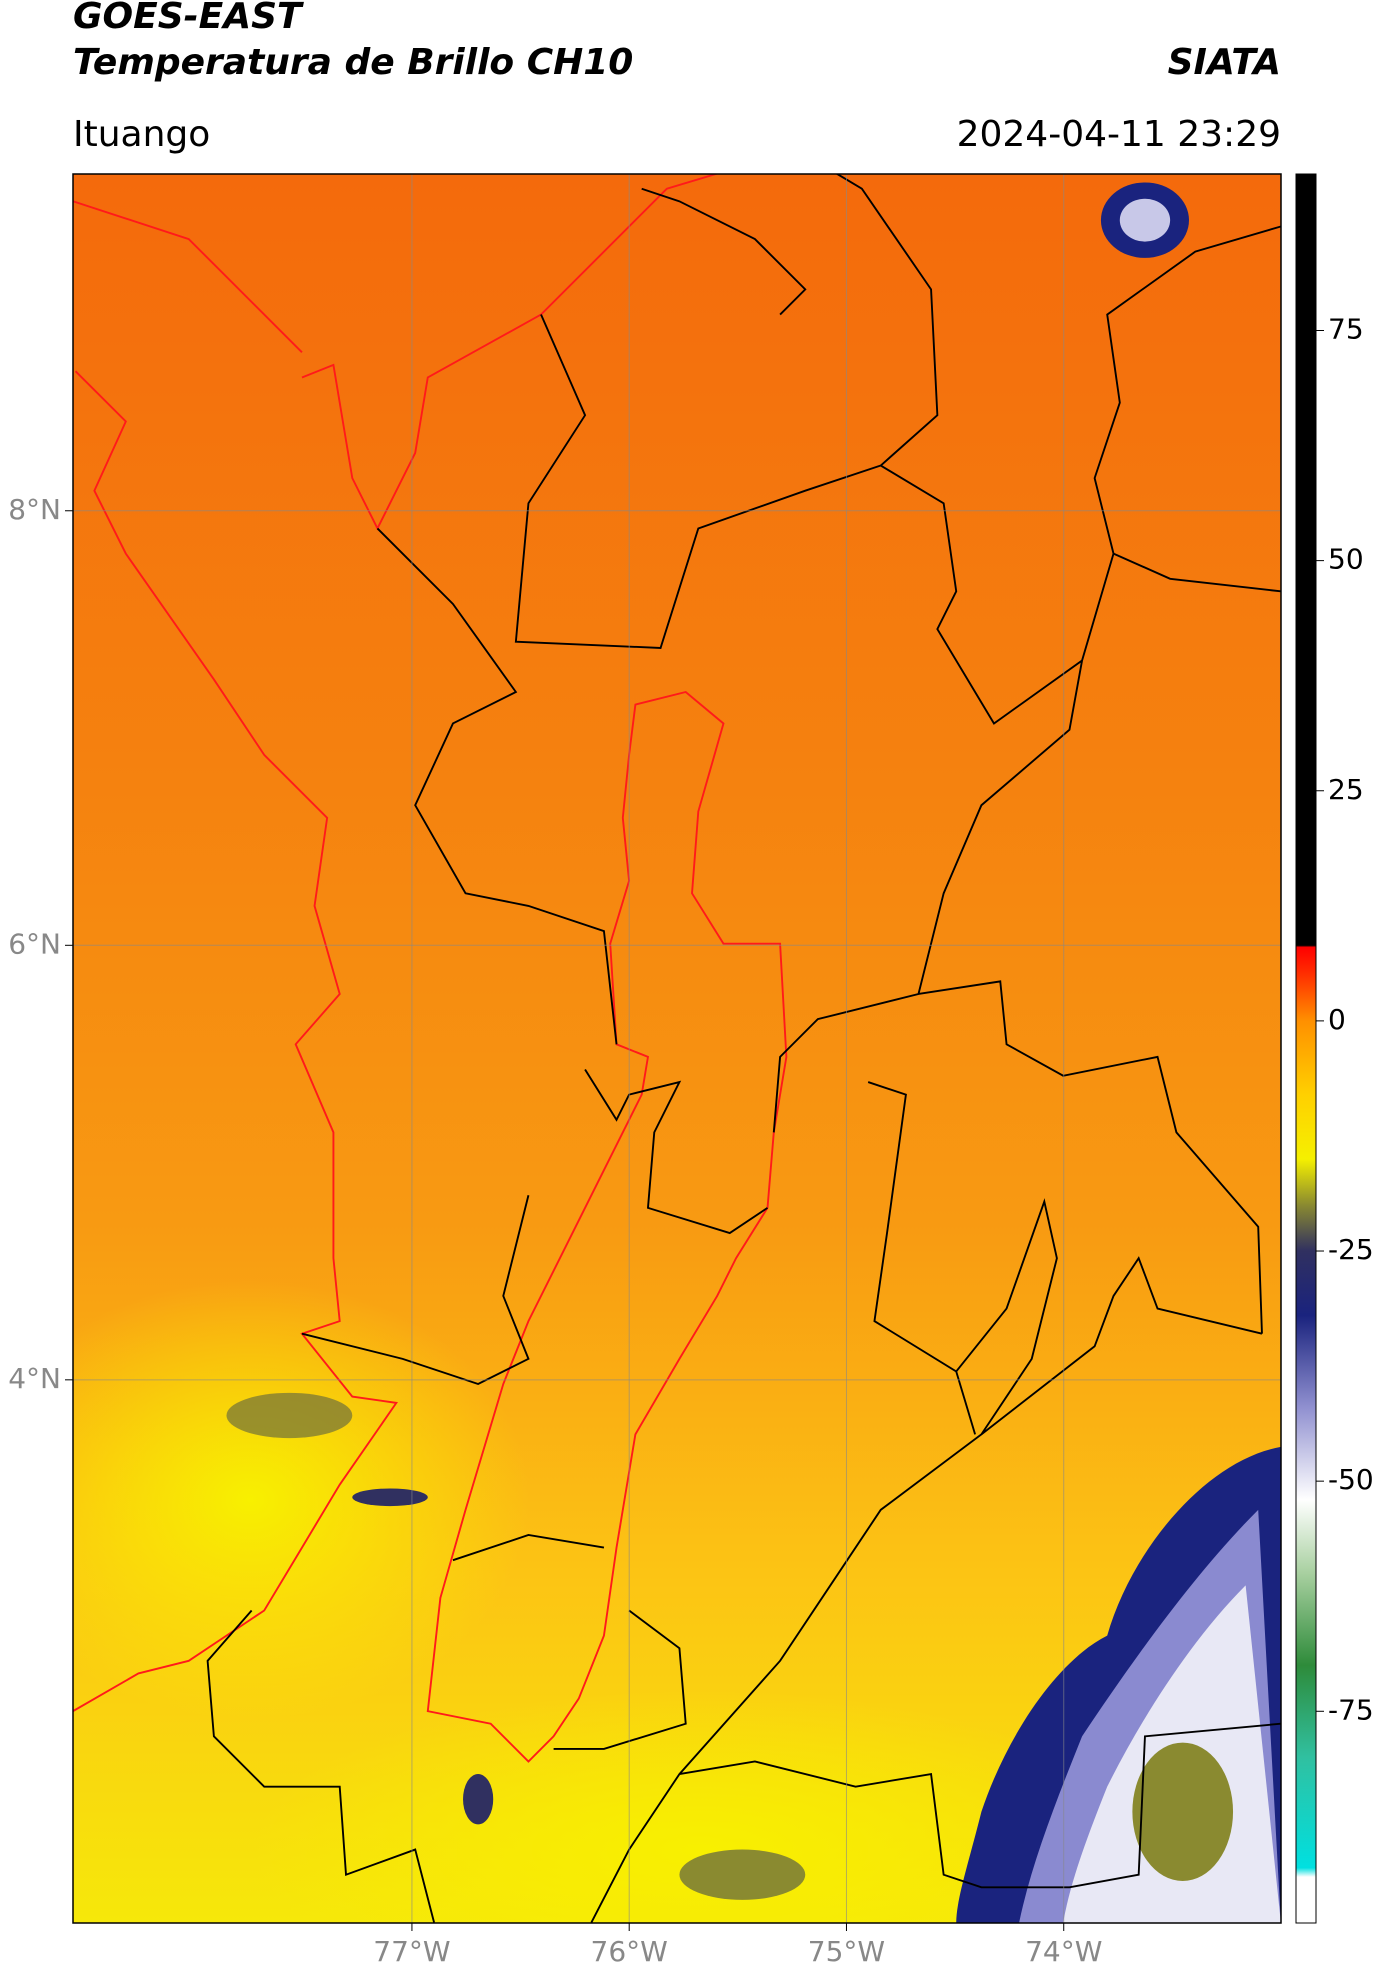  What do you see at coordinates (395, 352) in the screenshot?
I see `coastline` at bounding box center [395, 352].